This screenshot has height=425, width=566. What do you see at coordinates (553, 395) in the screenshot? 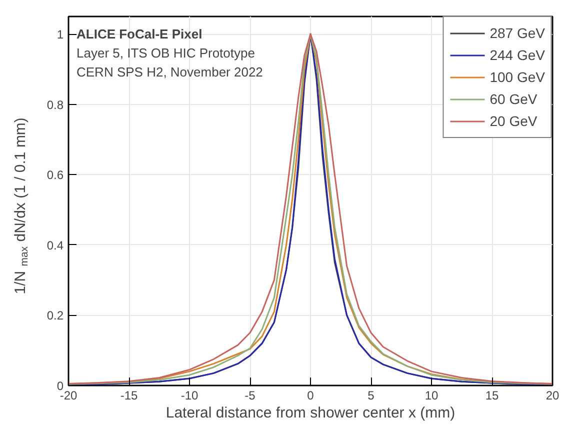
I see `x-tick-label: 20` at bounding box center [553, 395].